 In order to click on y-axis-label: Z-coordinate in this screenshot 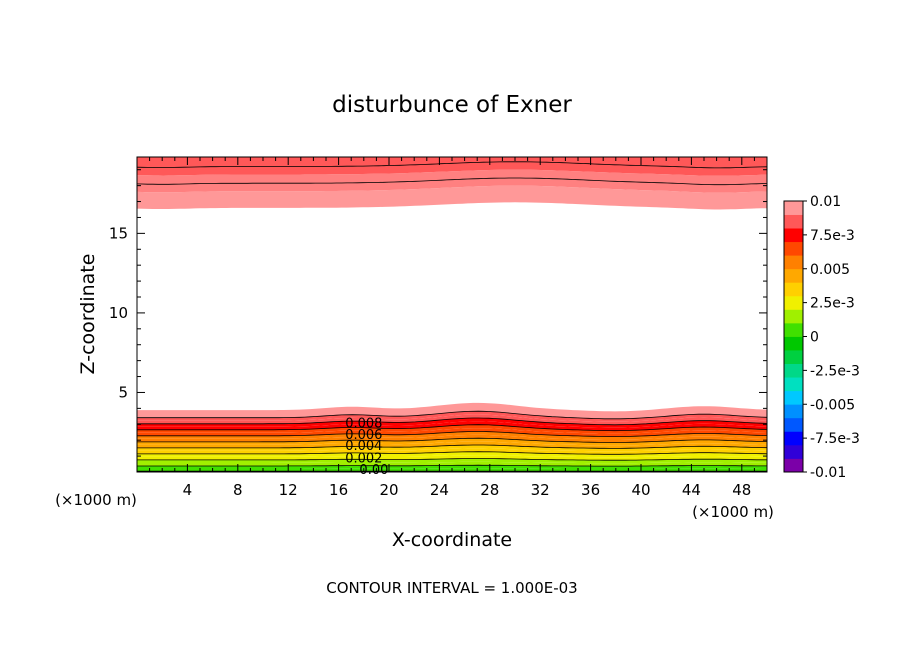, I will do `click(88, 314)`.